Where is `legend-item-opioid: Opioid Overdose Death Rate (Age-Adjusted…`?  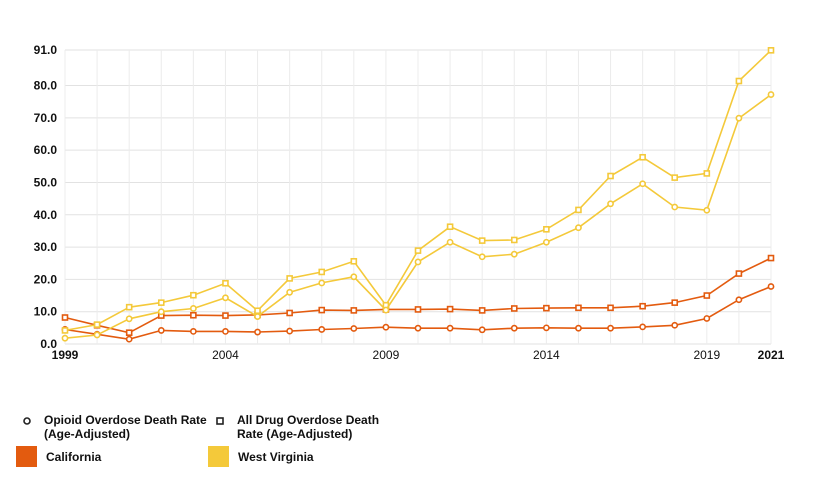
legend-item-opioid: Opioid Overdose Death Rate (Age-Adjusted… is located at coordinates (118, 427).